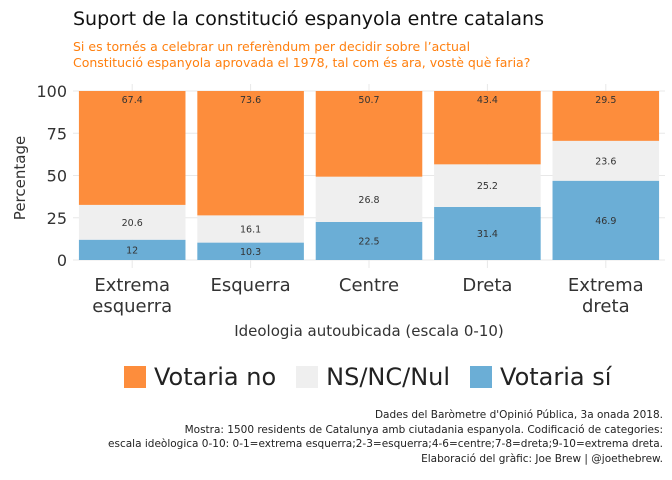 The image size is (672, 480). I want to click on x-tick-label: Extrema dreta, so click(606, 296).